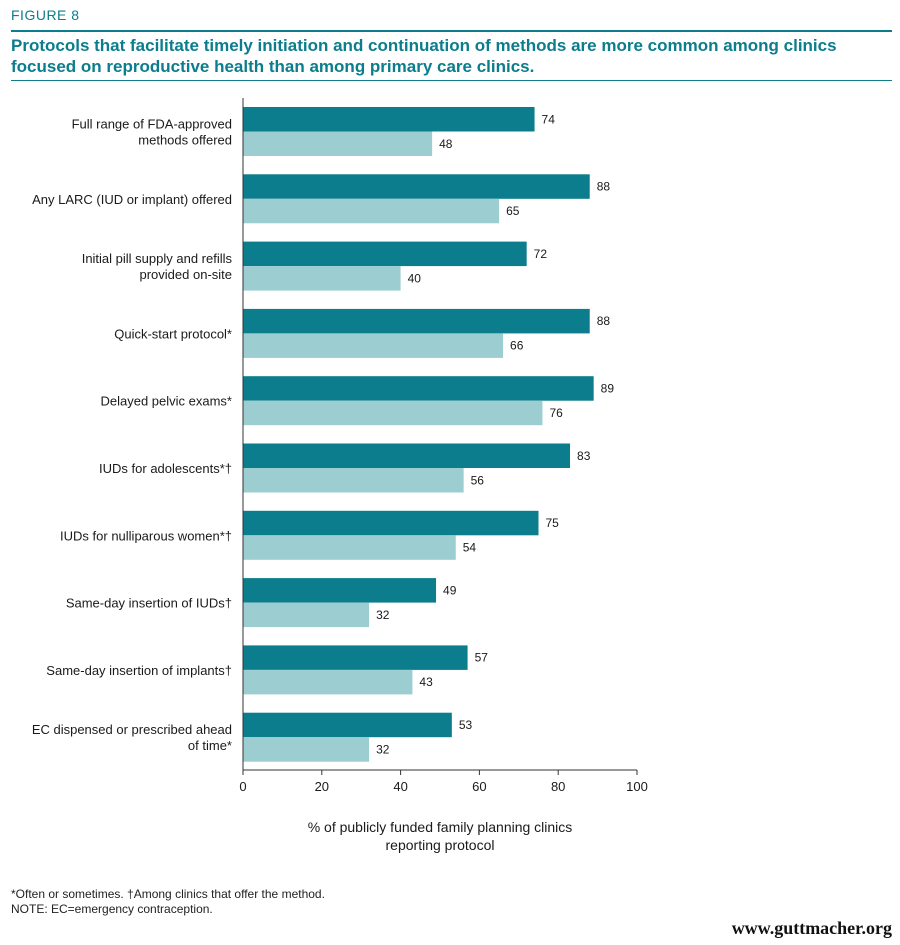  What do you see at coordinates (415, 278) in the screenshot?
I see `data-label-series-2-3: 40` at bounding box center [415, 278].